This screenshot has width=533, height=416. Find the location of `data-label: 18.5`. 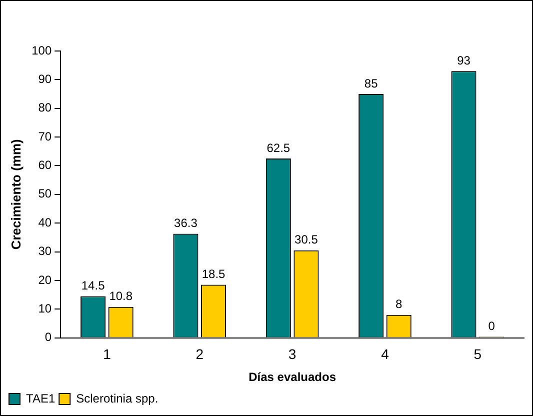

data-label: 18.5 is located at coordinates (214, 274).